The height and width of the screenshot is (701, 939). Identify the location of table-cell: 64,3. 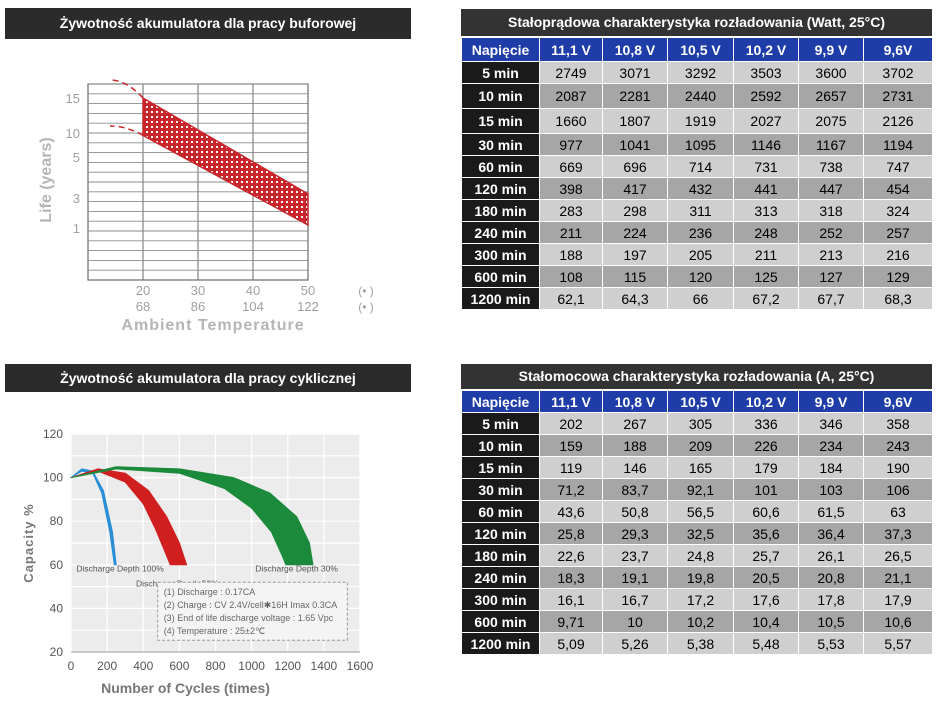
(635, 298).